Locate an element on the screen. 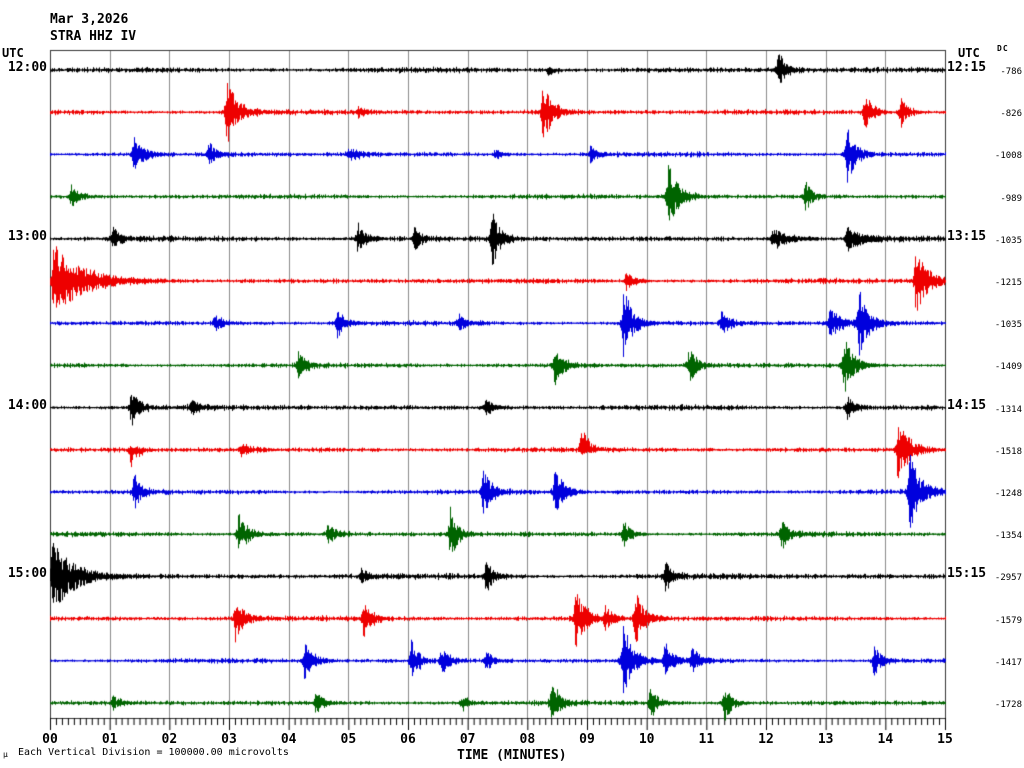  x-tick-label: 00 is located at coordinates (50, 739).